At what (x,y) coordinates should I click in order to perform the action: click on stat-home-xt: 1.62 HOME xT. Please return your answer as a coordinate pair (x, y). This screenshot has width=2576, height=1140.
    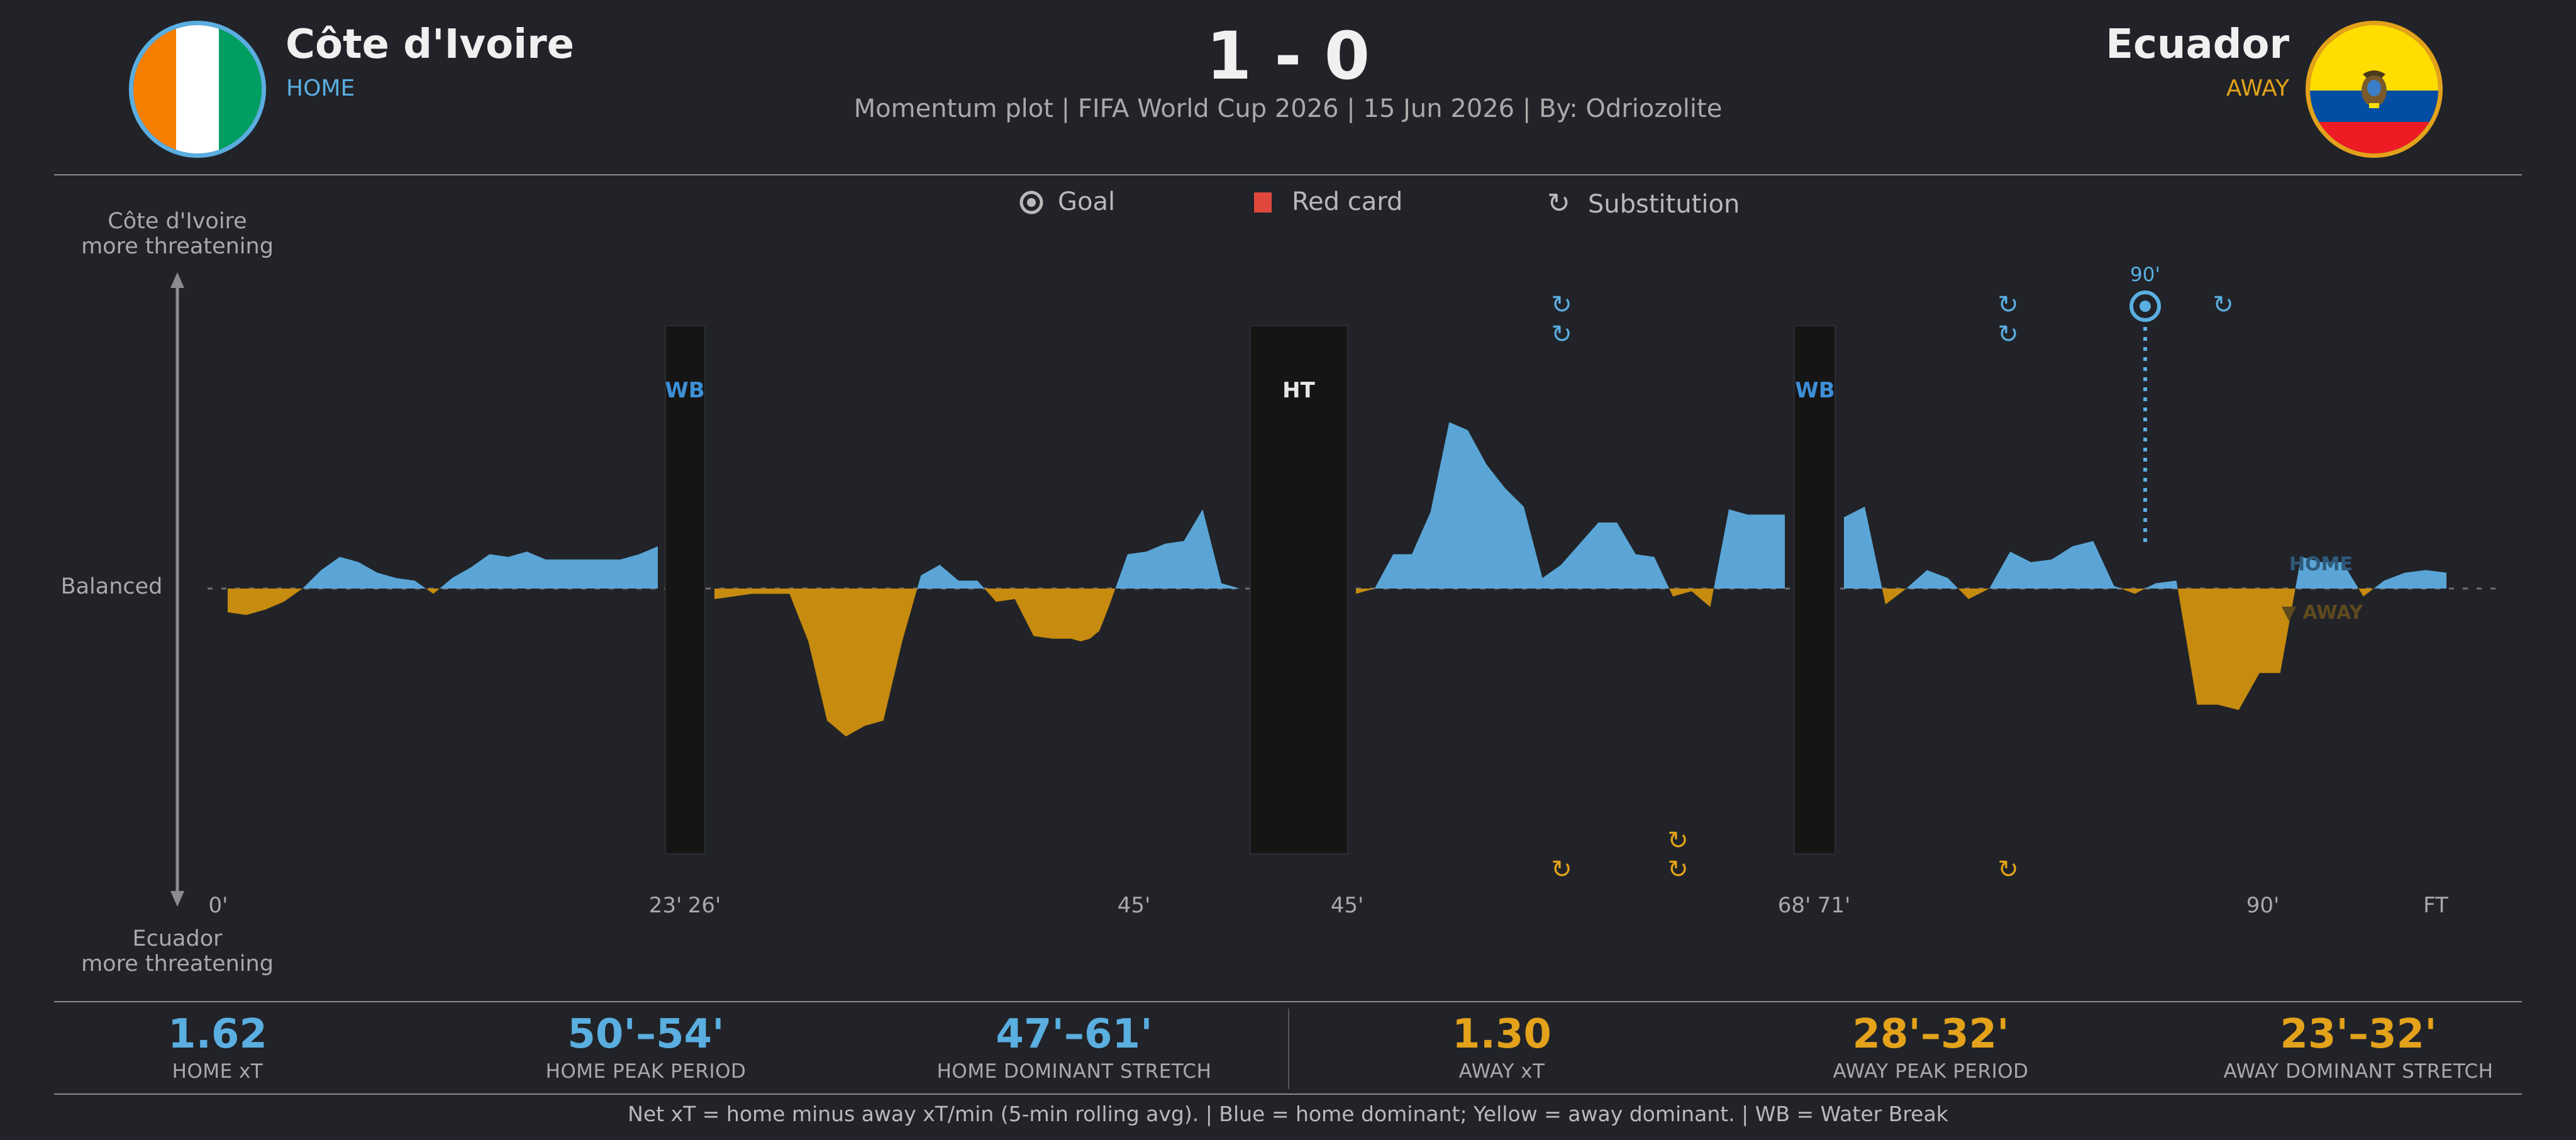
    Looking at the image, I should click on (217, 1047).